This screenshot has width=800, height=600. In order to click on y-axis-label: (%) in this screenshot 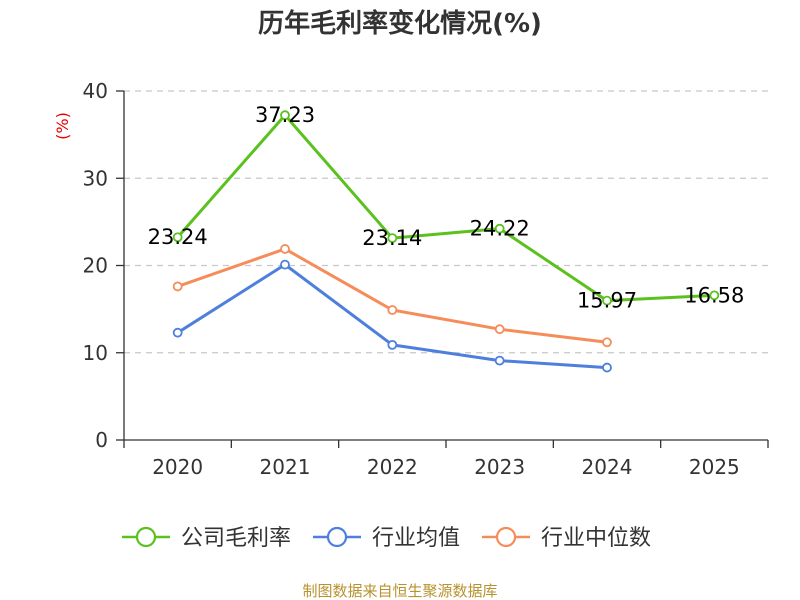, I will do `click(62, 126)`.